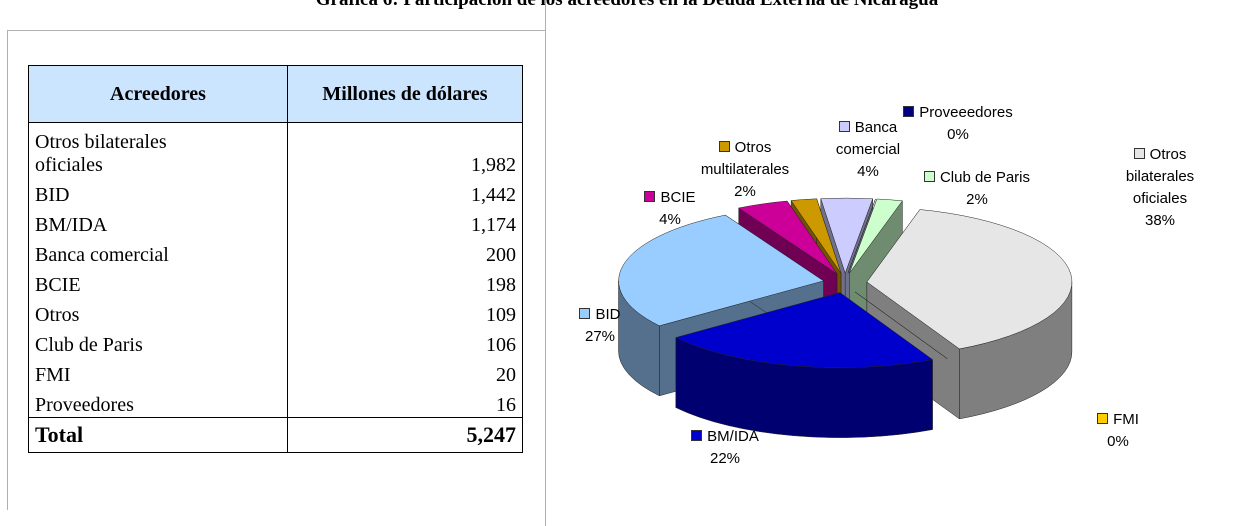 The height and width of the screenshot is (526, 1254). Describe the element at coordinates (158, 282) in the screenshot. I see `cell: BCIE` at that location.